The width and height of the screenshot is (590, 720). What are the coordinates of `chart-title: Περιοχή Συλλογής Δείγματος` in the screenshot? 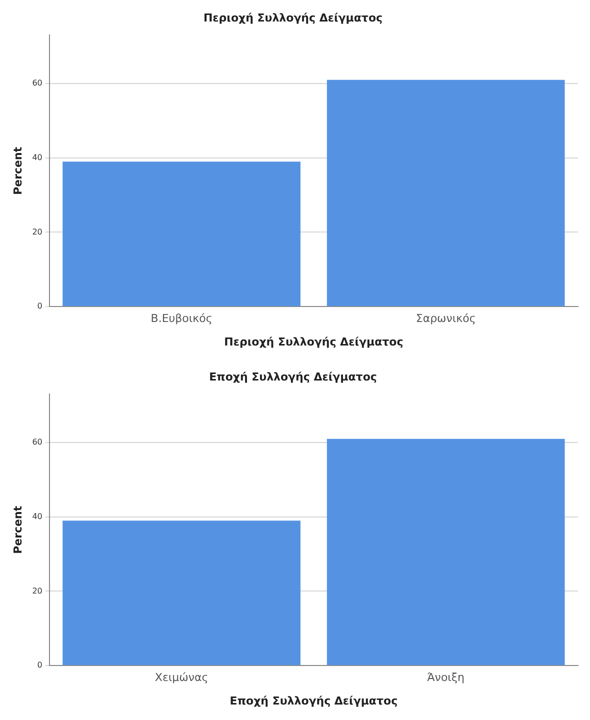 It's located at (293, 17).